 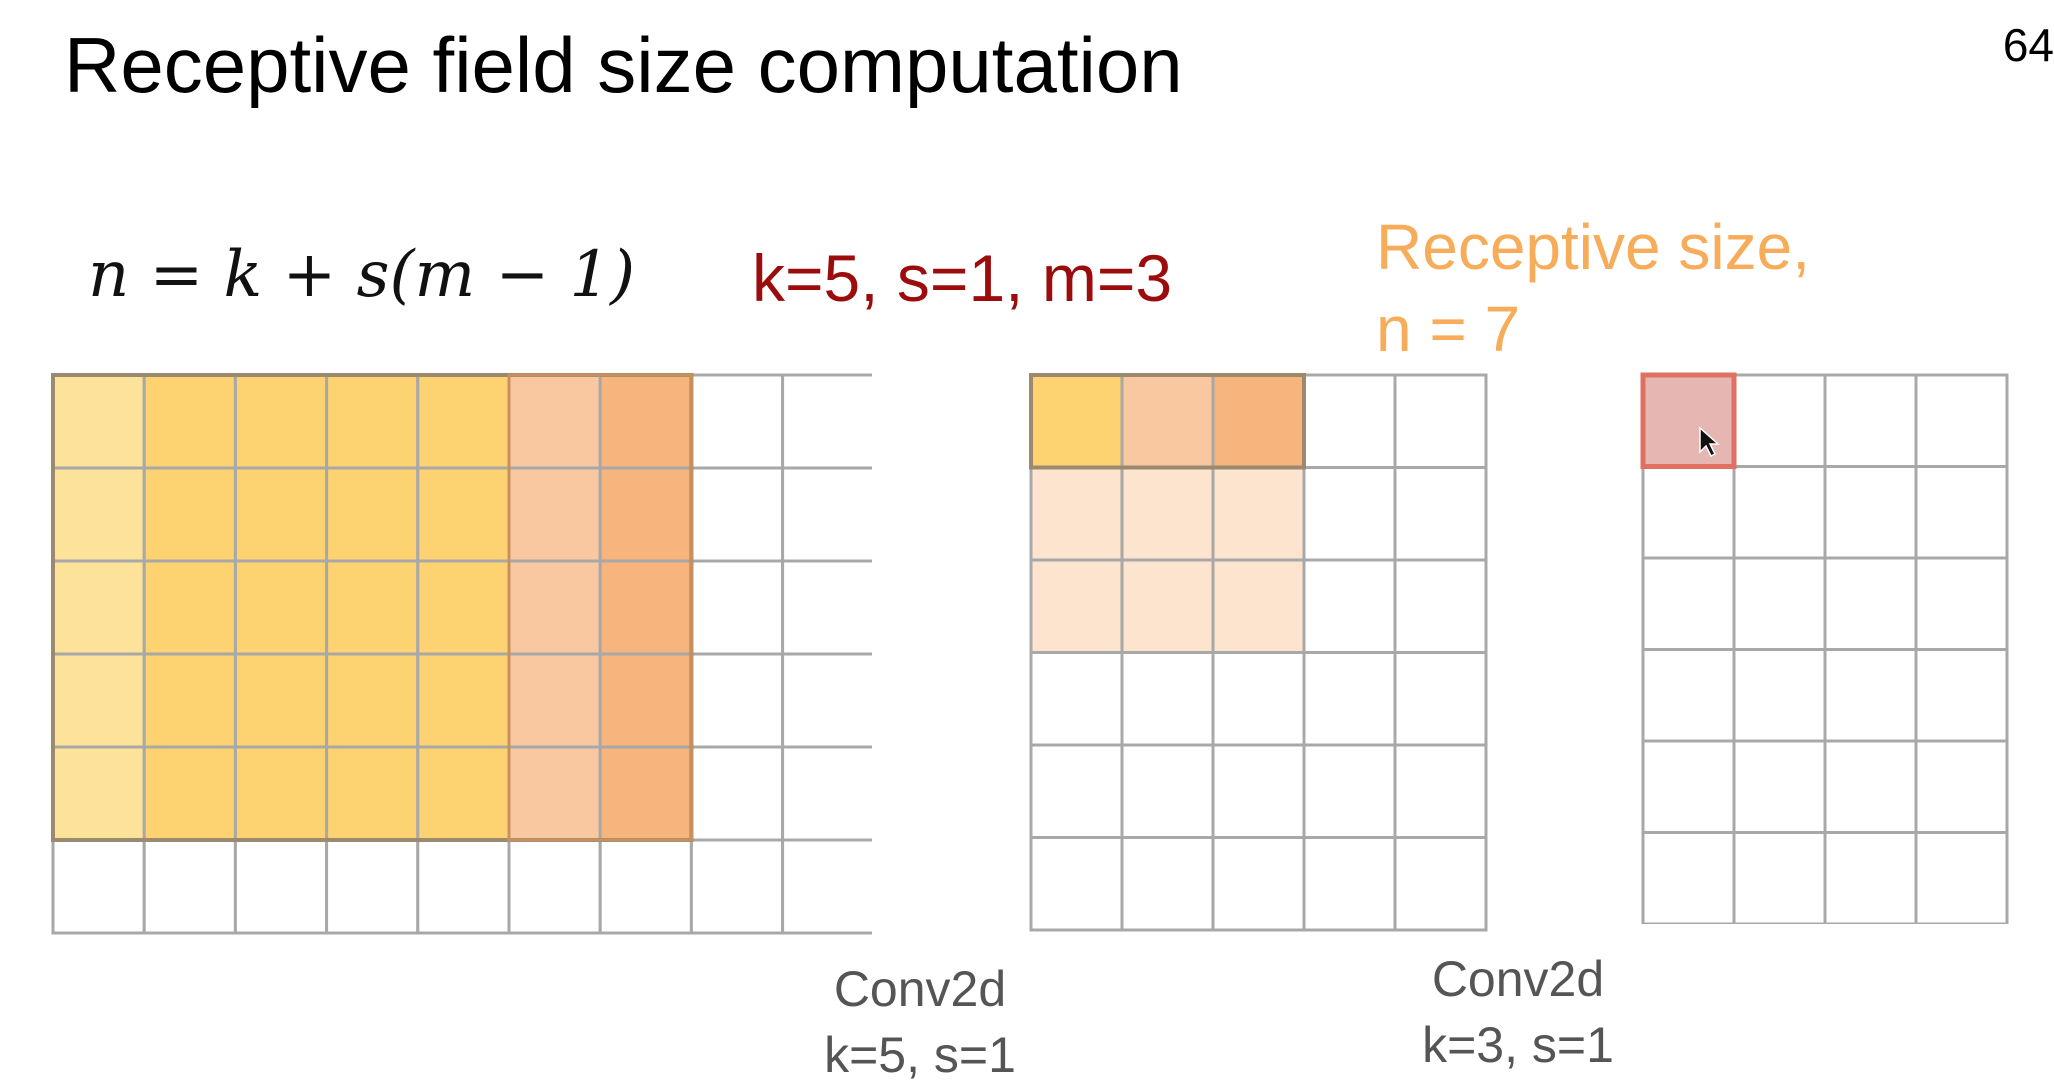 What do you see at coordinates (1518, 1045) in the screenshot?
I see `conv-caption-2-line2: k=3, s=1` at bounding box center [1518, 1045].